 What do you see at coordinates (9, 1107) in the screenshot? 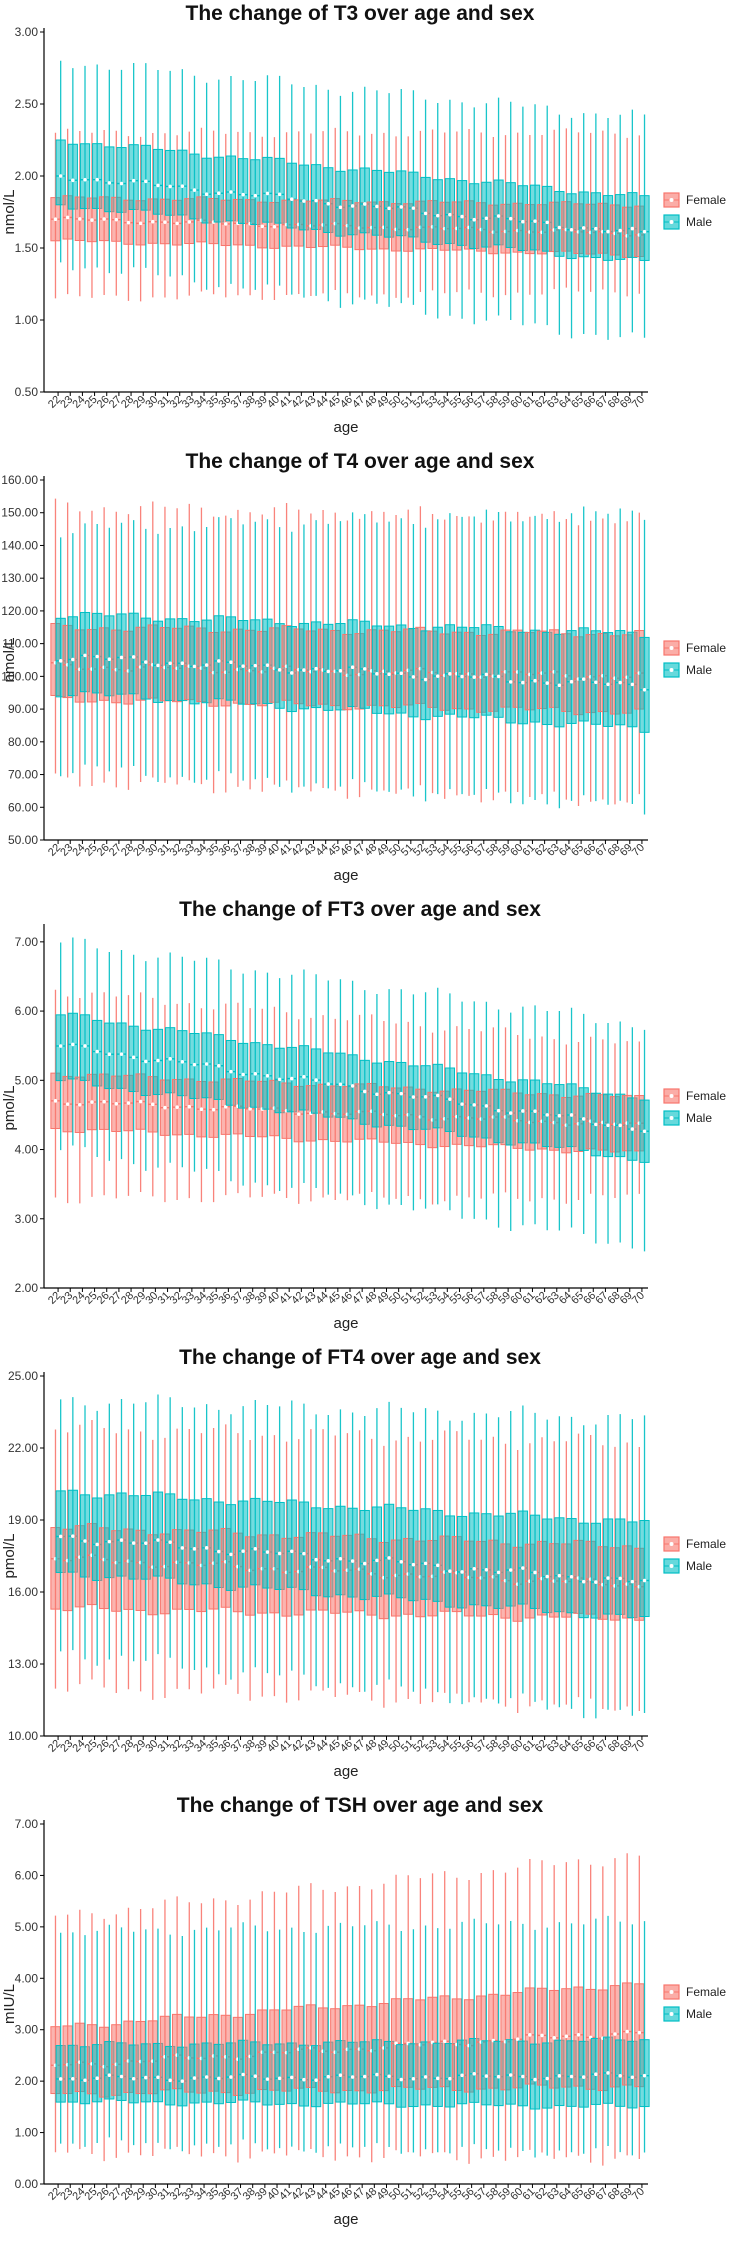
I see `ft3-y-axis-label: pmol/L` at bounding box center [9, 1107].